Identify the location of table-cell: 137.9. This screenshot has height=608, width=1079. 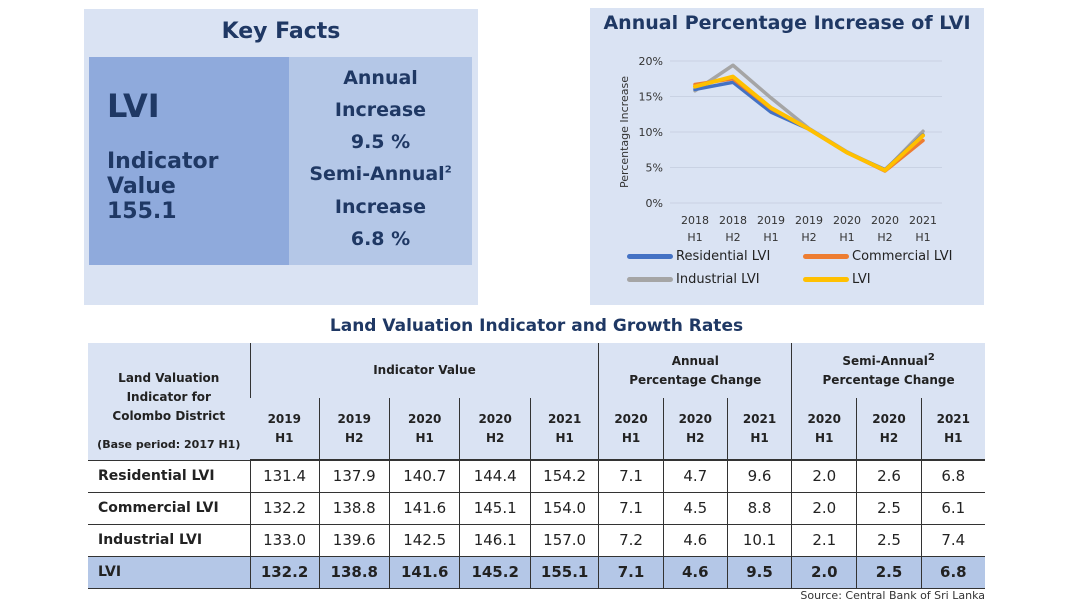
(354, 475).